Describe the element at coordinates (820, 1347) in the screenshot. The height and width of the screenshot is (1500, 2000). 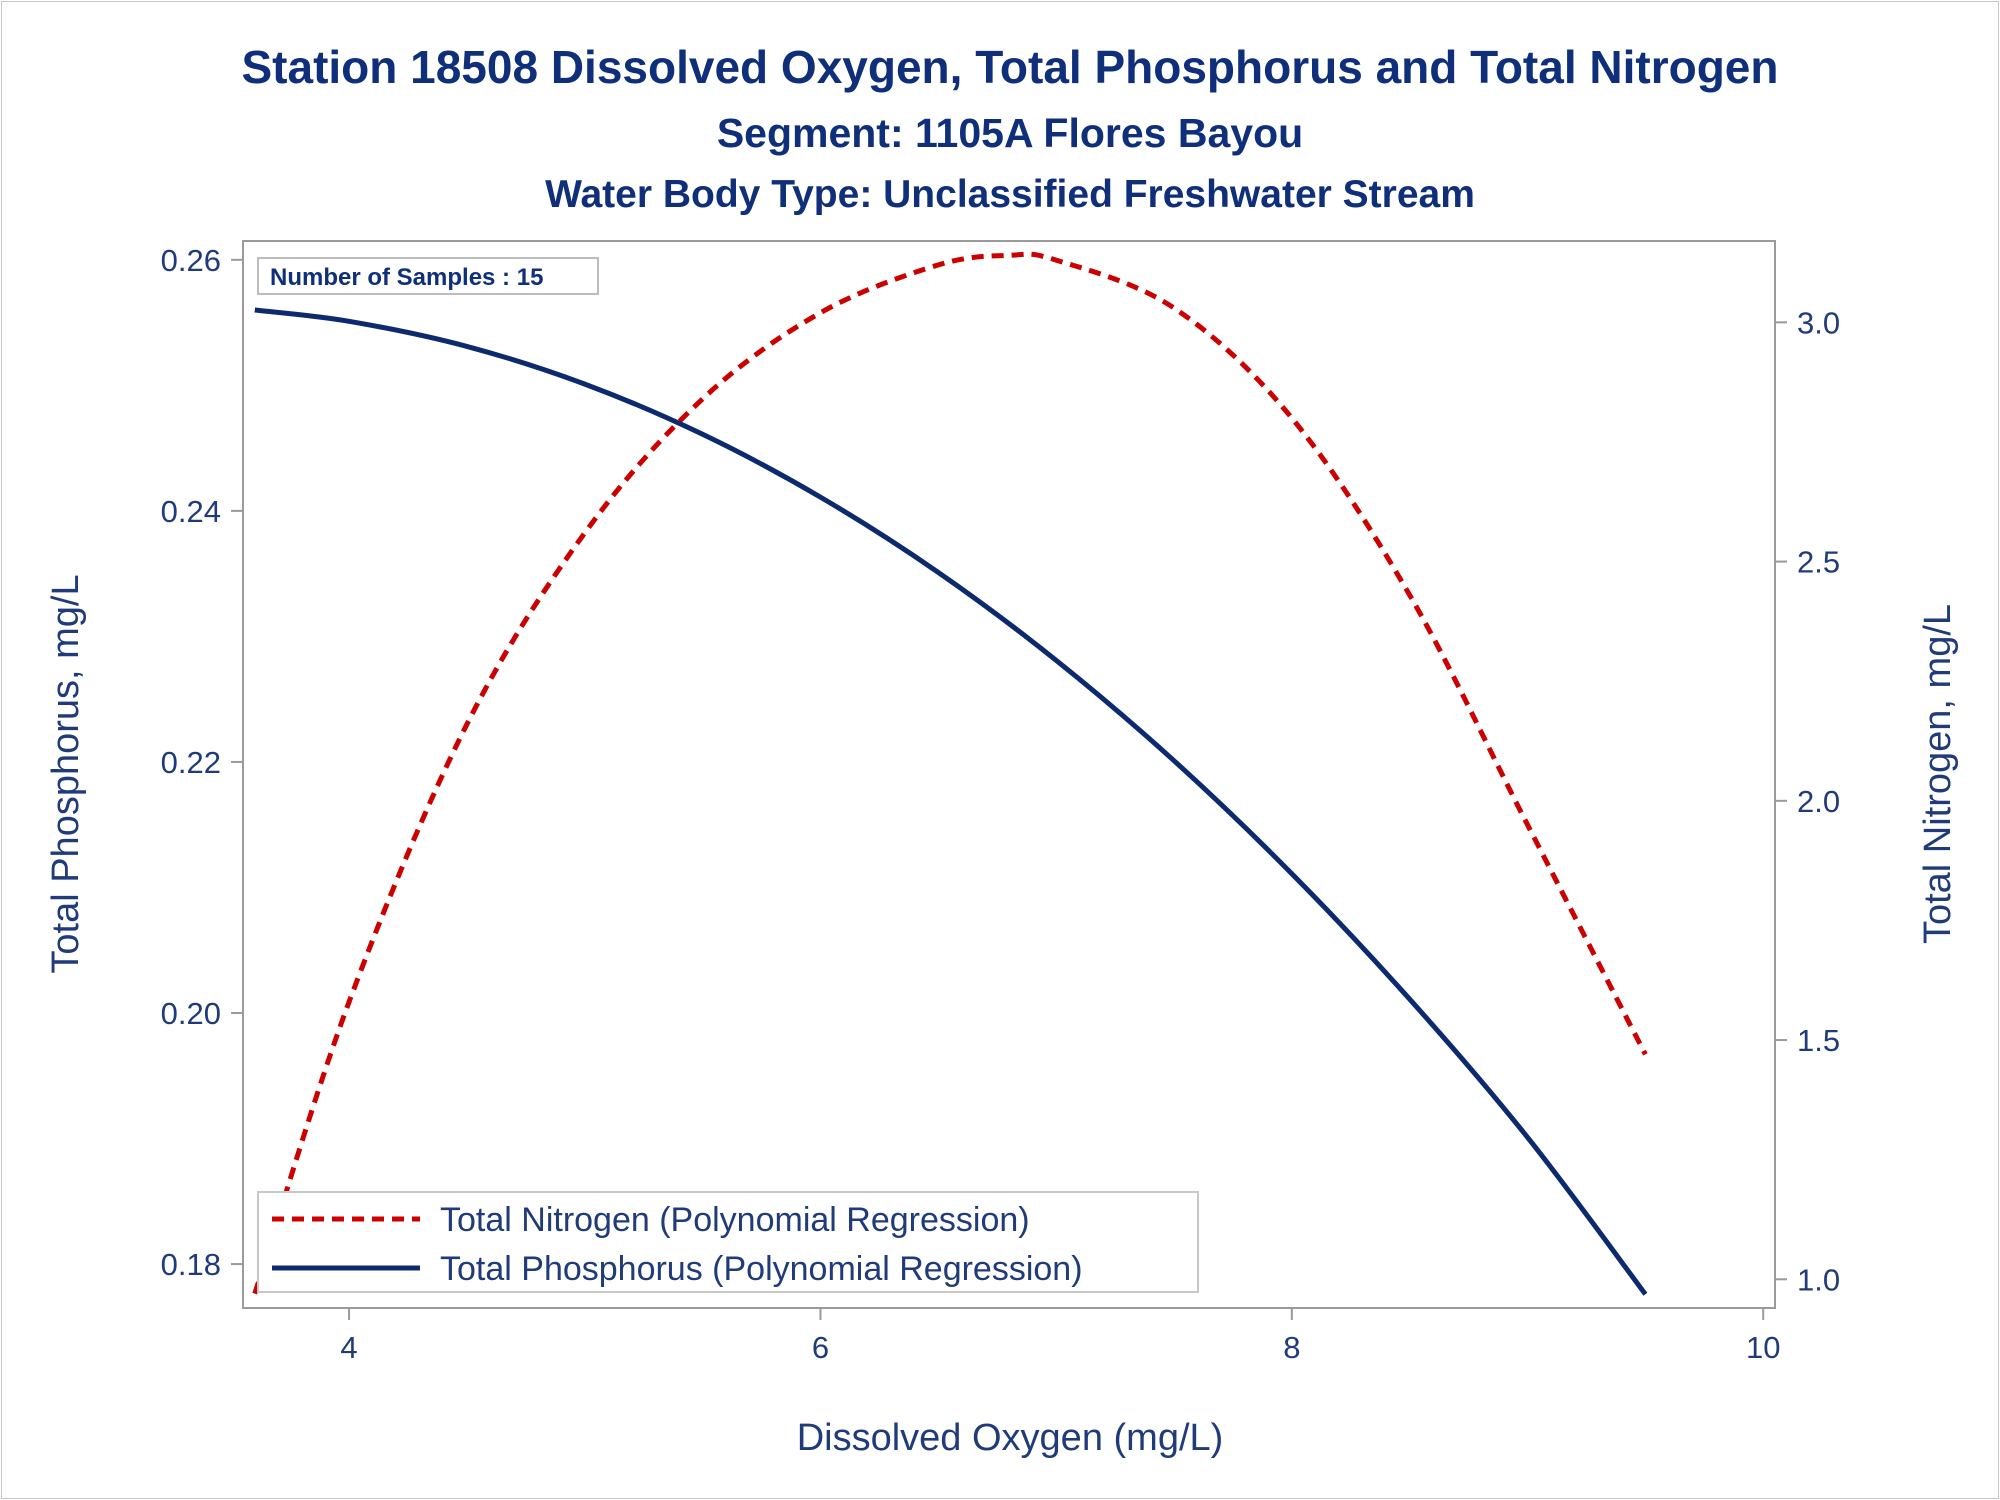
I see `x-tick-label-1: 6` at that location.